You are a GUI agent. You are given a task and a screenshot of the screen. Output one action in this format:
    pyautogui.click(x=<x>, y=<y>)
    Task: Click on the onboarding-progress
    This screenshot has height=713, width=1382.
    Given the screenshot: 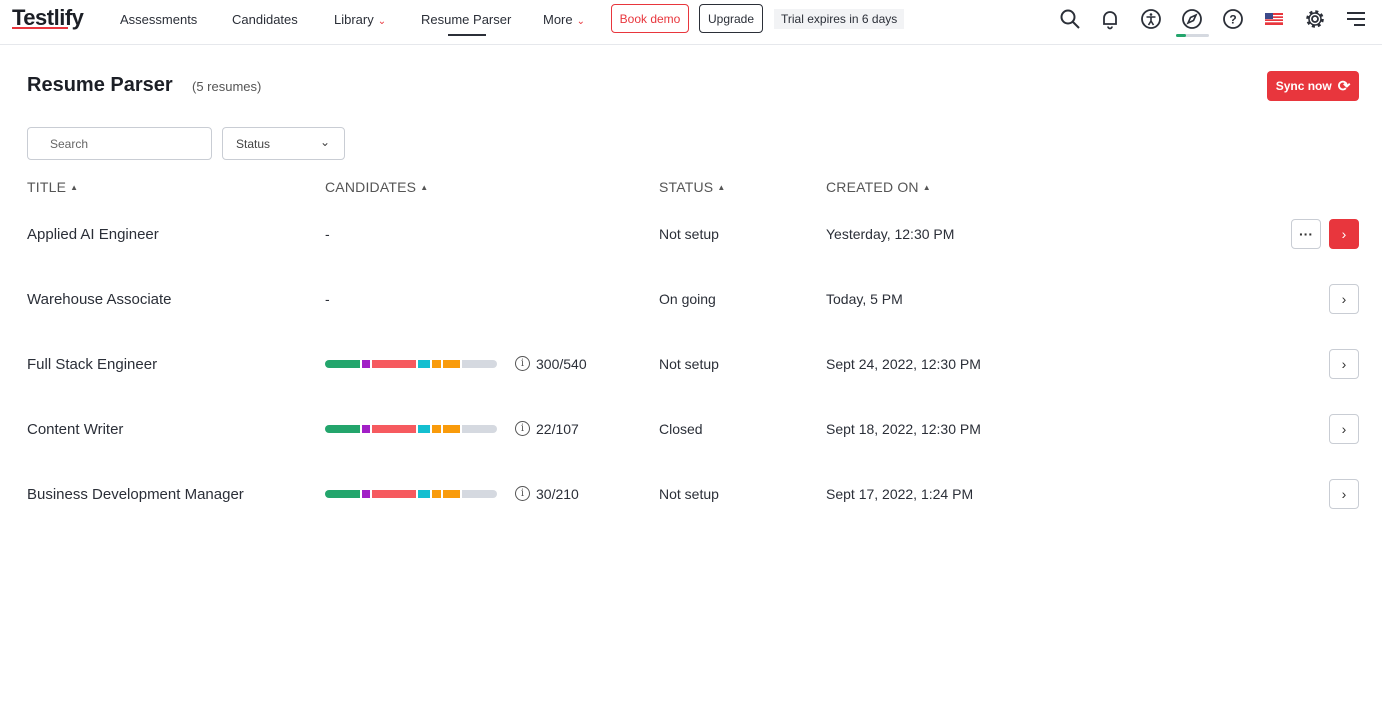 What is the action you would take?
    pyautogui.click(x=1192, y=35)
    